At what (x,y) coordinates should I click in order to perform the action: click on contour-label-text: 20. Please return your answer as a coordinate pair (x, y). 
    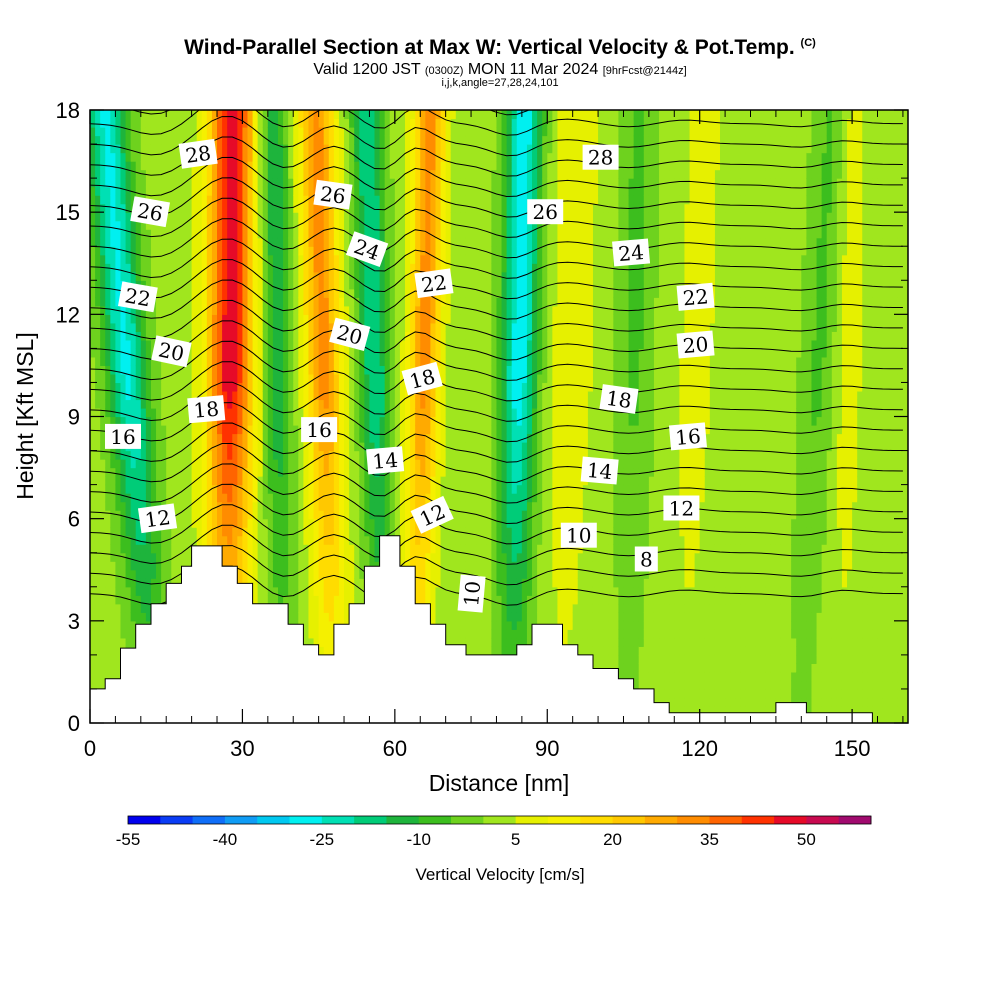
    Looking at the image, I should click on (695, 345).